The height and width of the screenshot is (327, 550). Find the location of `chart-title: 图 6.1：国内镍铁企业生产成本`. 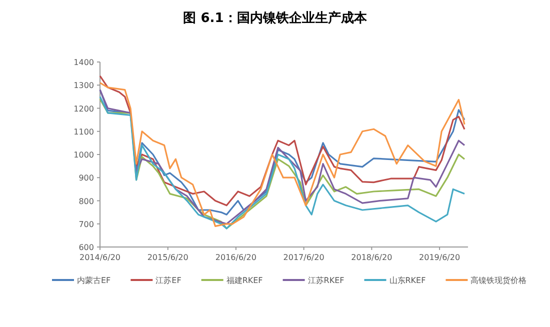

chart-title: 图 6.1：国内镍铁企业生产成本 is located at coordinates (275, 18).